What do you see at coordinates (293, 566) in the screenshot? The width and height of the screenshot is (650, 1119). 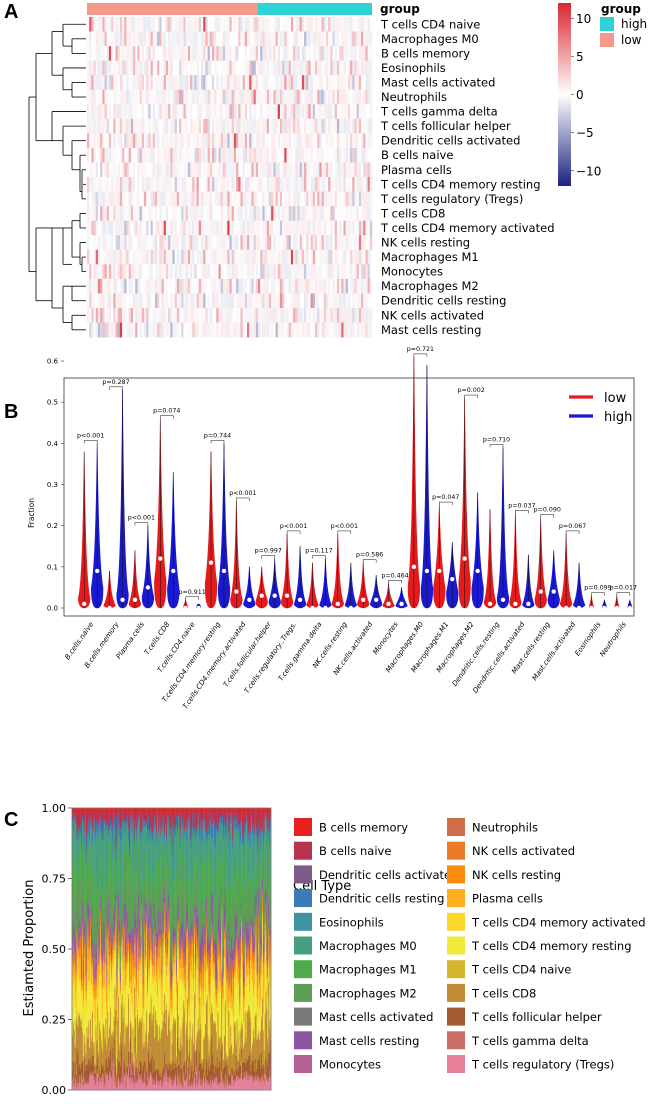 I see `violin-pair: p<0.001` at bounding box center [293, 566].